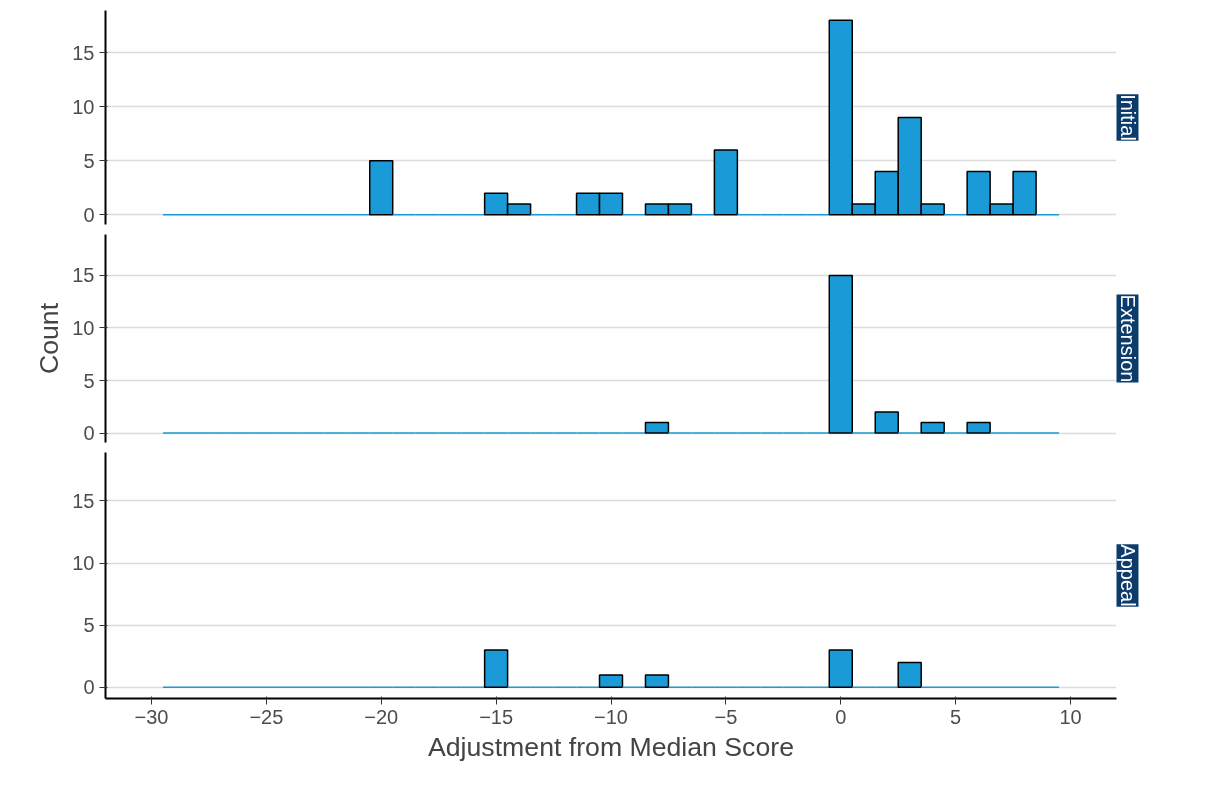 The image size is (1209, 794). What do you see at coordinates (266, 716) in the screenshot?
I see `x-tick-label: −25` at bounding box center [266, 716].